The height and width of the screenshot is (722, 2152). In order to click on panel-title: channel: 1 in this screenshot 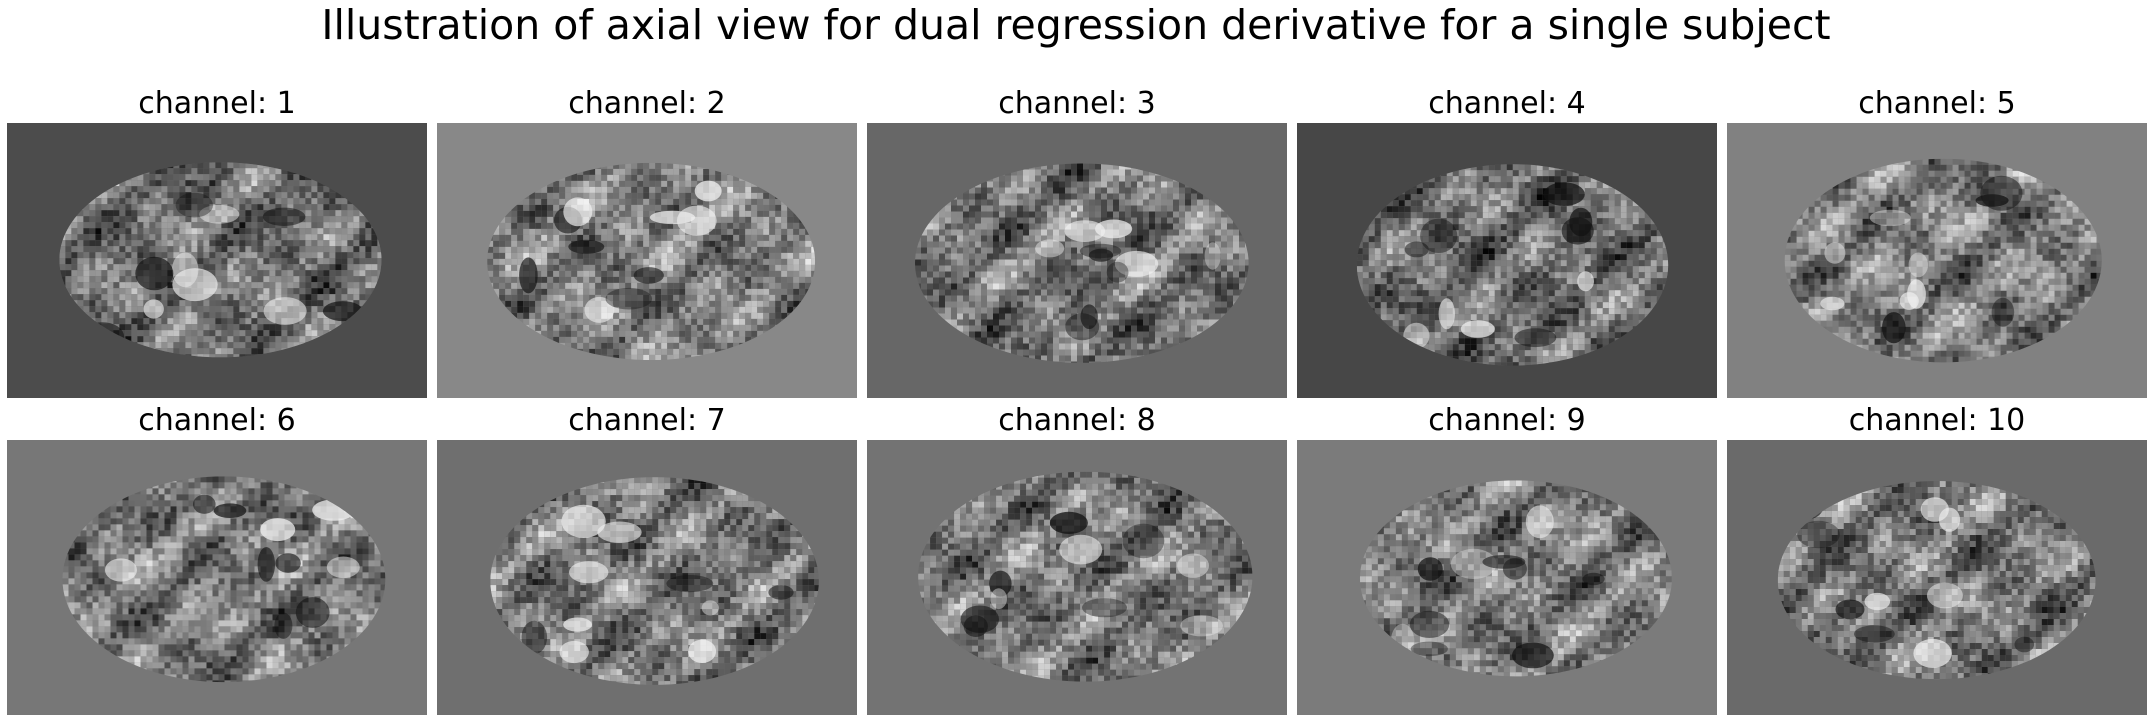, I will do `click(217, 103)`.